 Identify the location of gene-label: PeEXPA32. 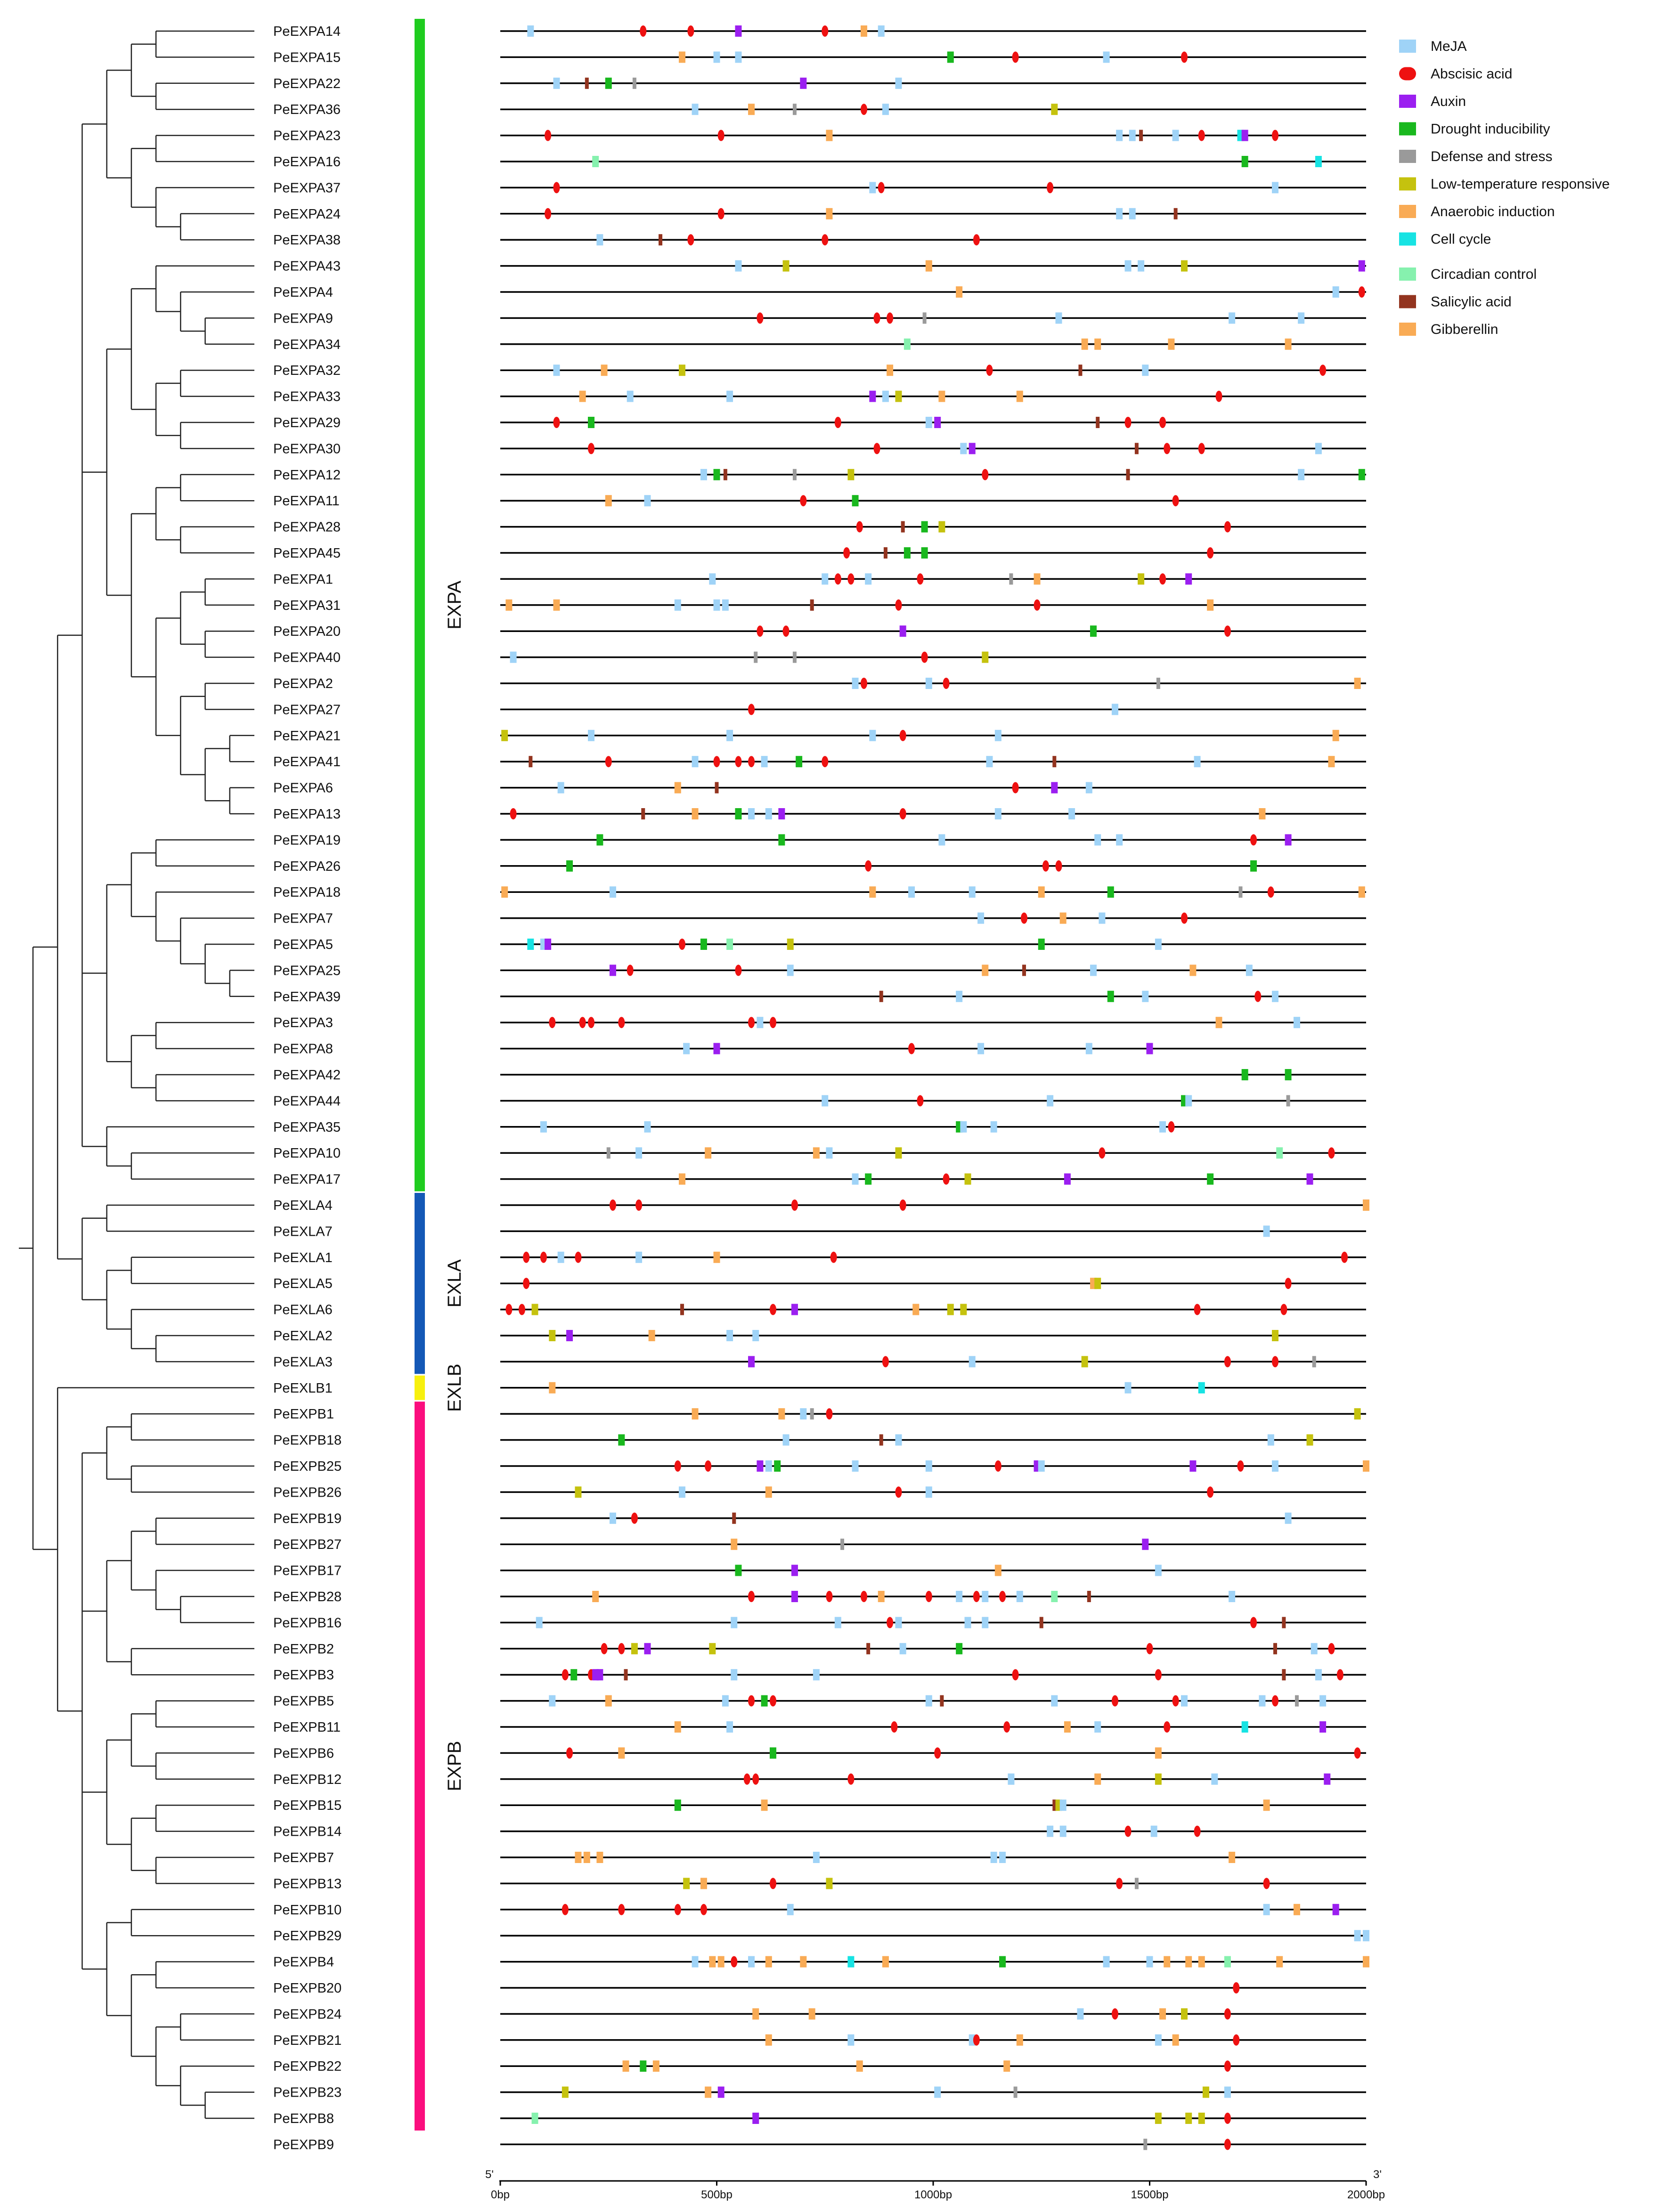
(307, 370).